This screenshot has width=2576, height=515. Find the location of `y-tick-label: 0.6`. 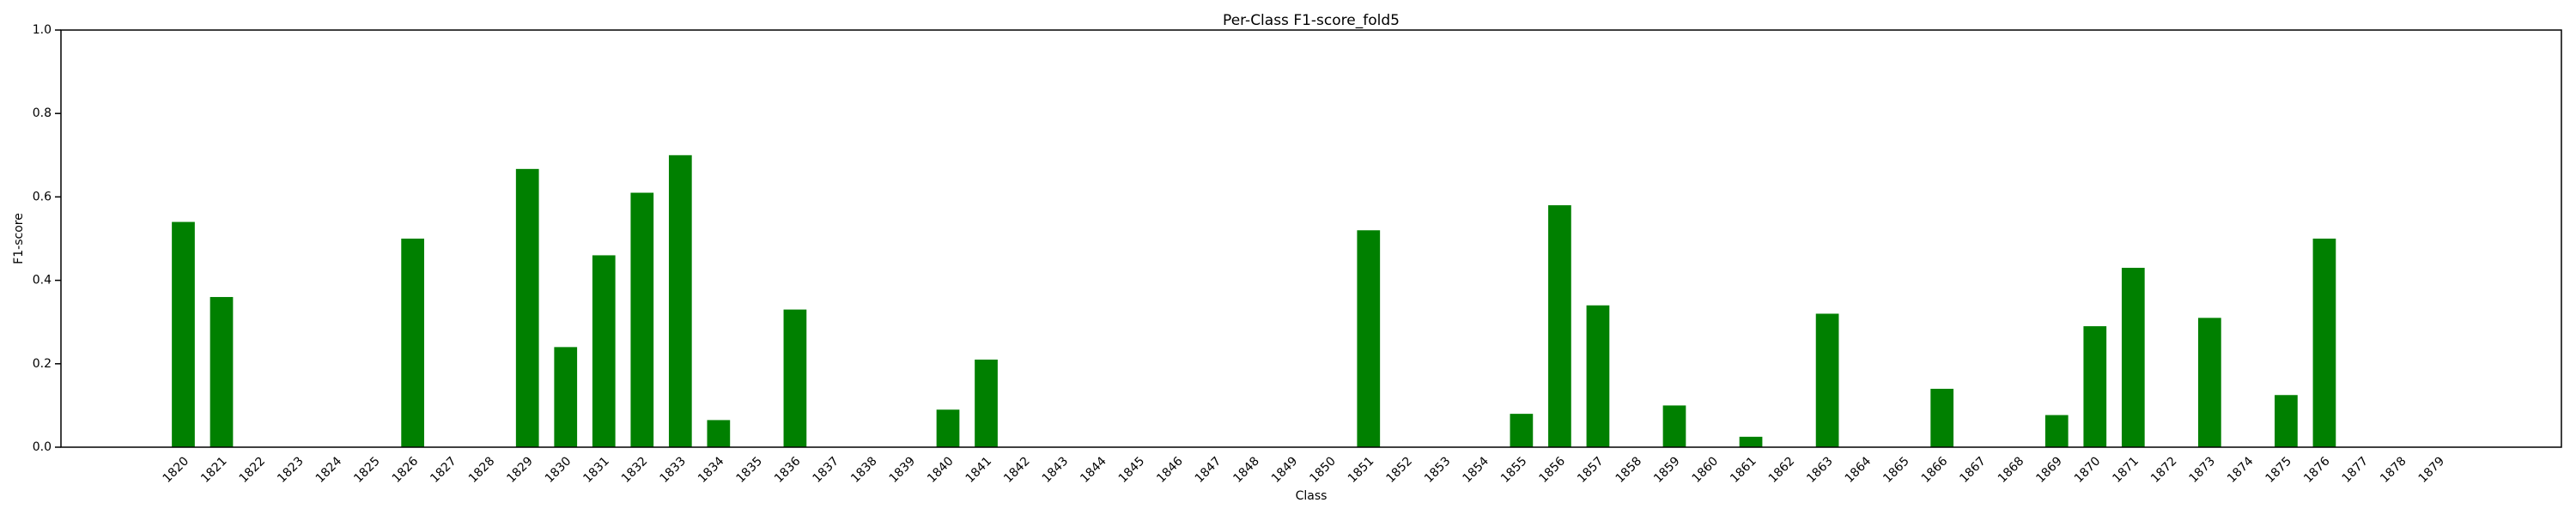

y-tick-label: 0.6 is located at coordinates (42, 196).